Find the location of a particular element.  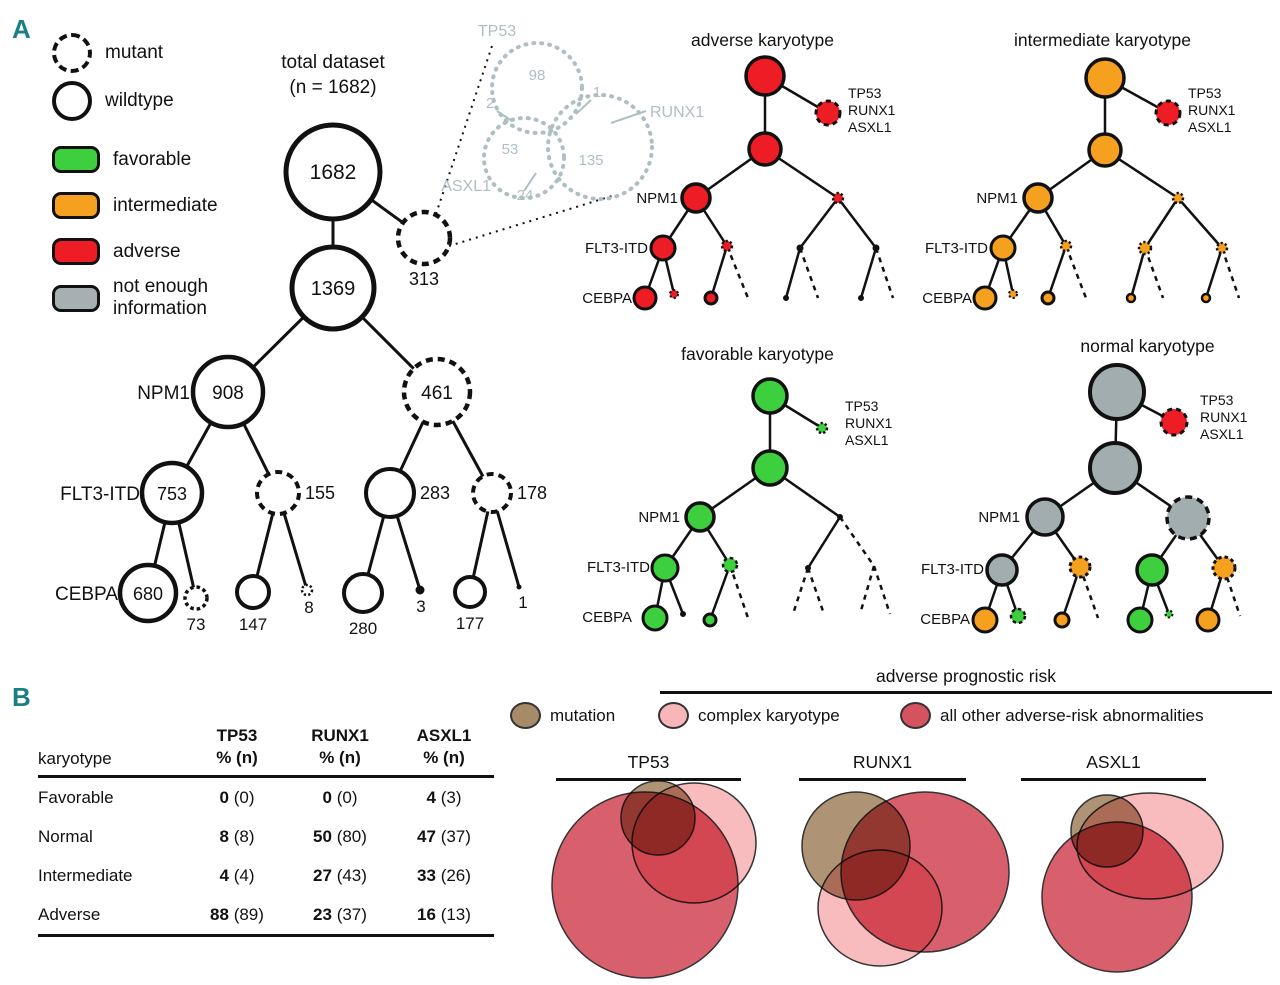

table-row: Normal 8 (8) 50 (80) 47 (37) is located at coordinates (266, 836).